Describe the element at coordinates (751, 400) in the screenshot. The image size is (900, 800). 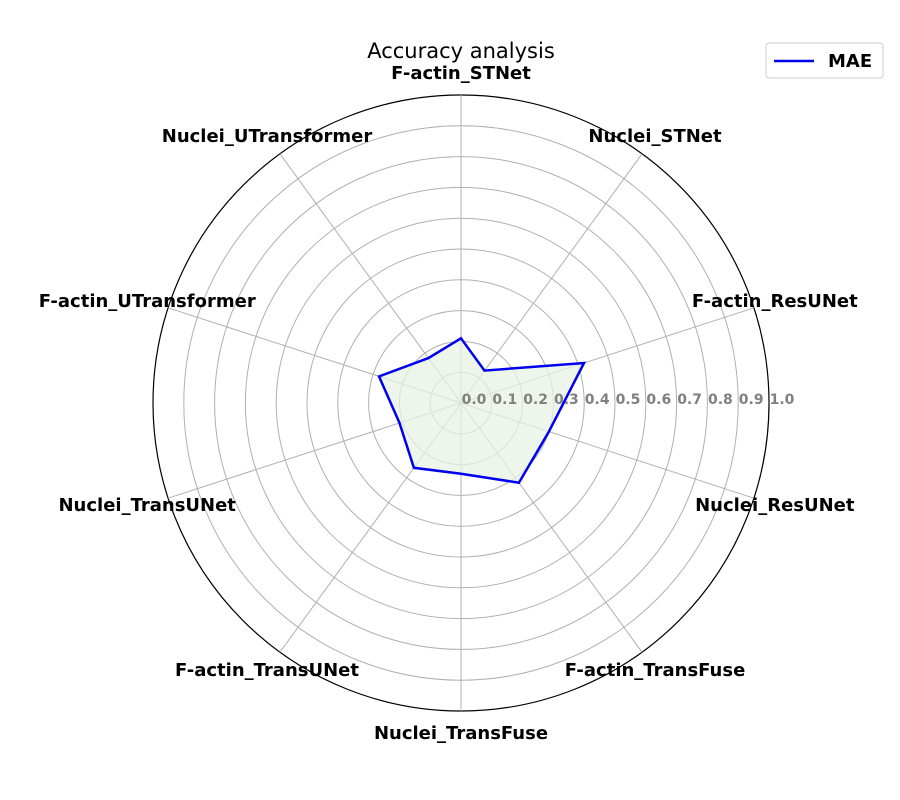
I see `radial-tick-label: 0.9` at that location.